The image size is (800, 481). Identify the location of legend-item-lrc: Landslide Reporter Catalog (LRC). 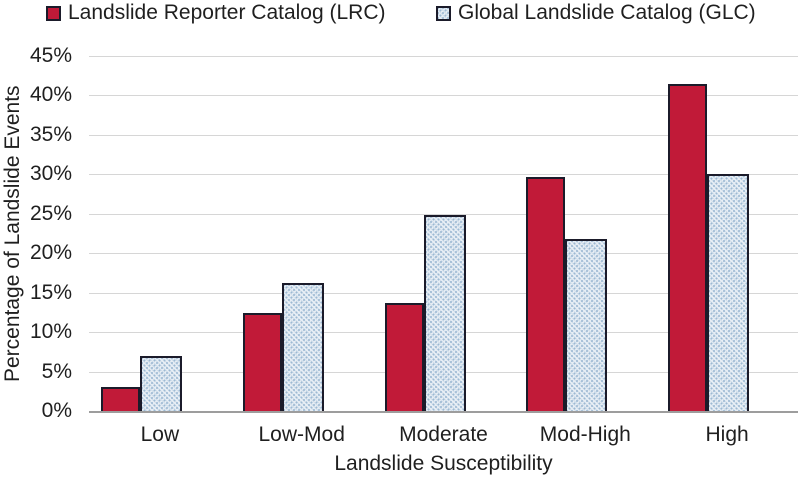
(216, 13).